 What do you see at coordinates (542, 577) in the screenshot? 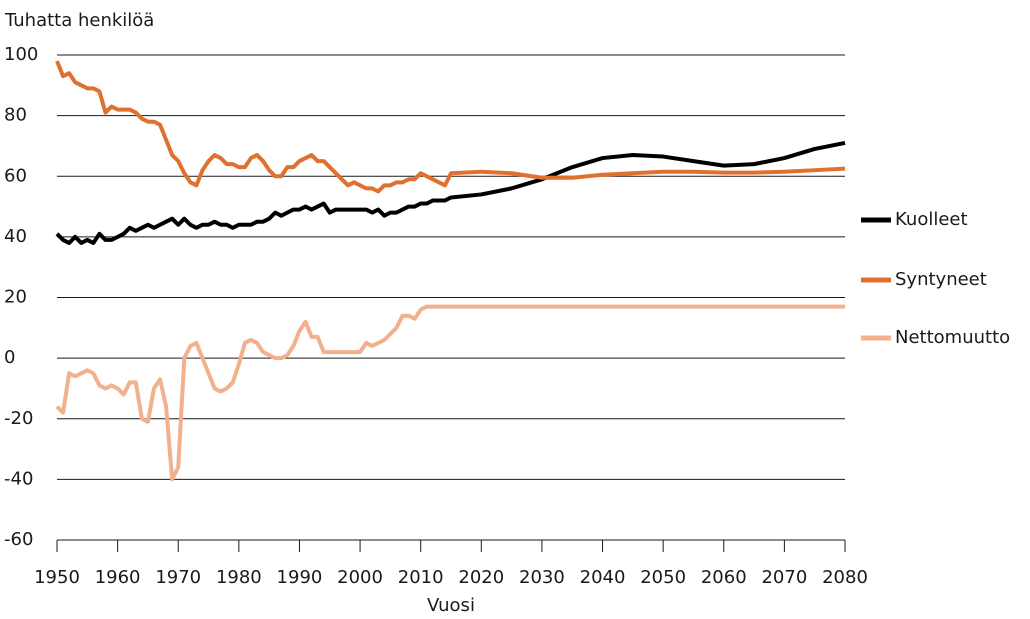
I see `x-tick-label: 2030` at bounding box center [542, 577].